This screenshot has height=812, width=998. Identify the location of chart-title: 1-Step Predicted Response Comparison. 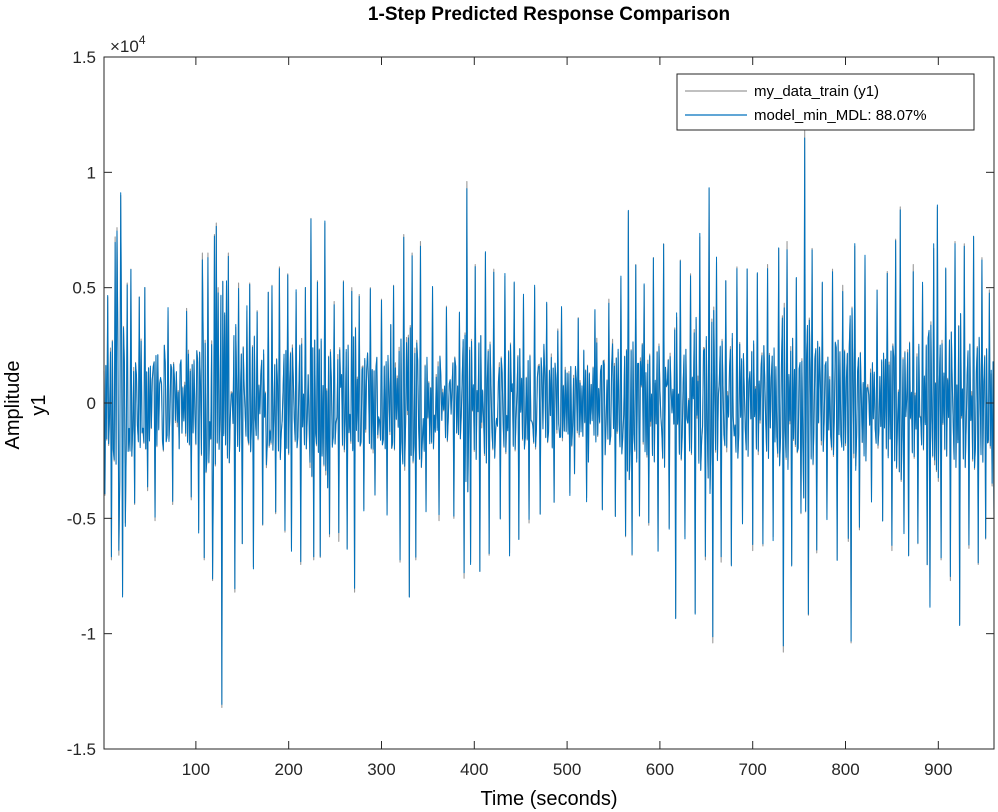
(549, 14).